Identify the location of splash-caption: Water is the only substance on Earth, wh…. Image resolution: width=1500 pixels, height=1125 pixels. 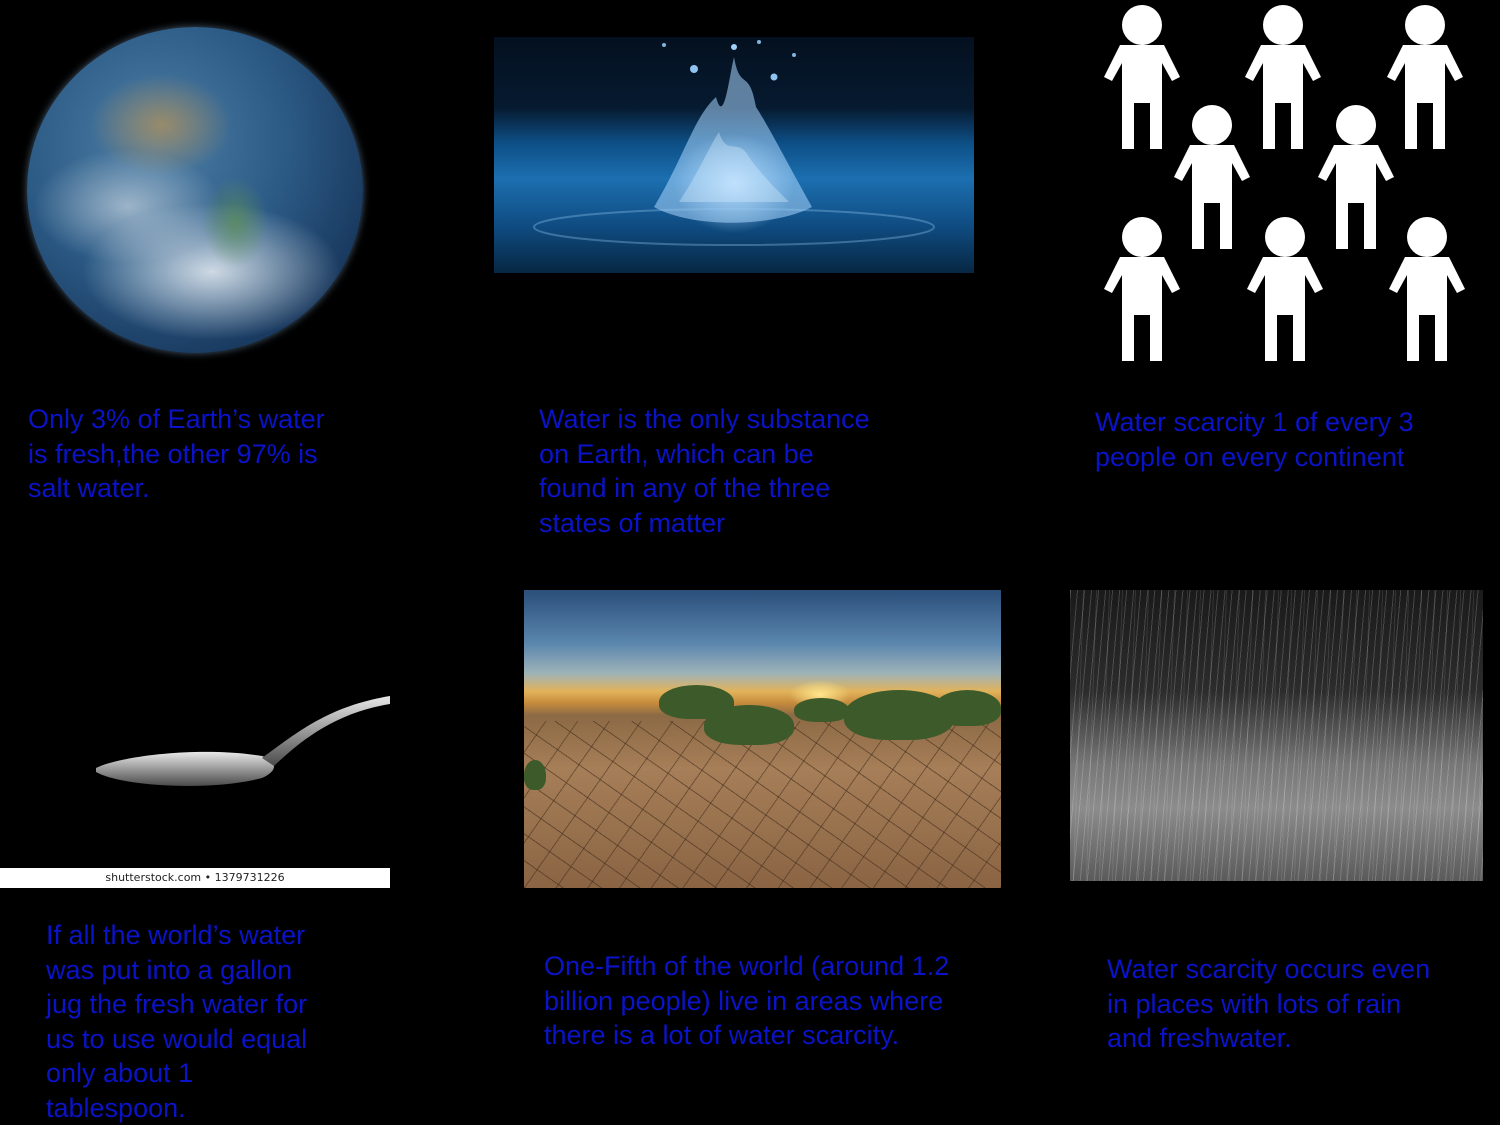
(704, 471).